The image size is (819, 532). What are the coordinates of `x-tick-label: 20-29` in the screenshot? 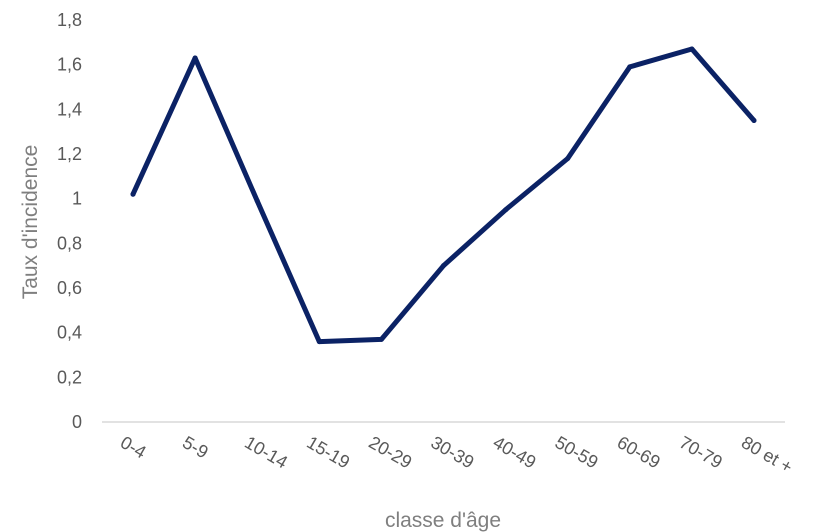 It's located at (390, 452).